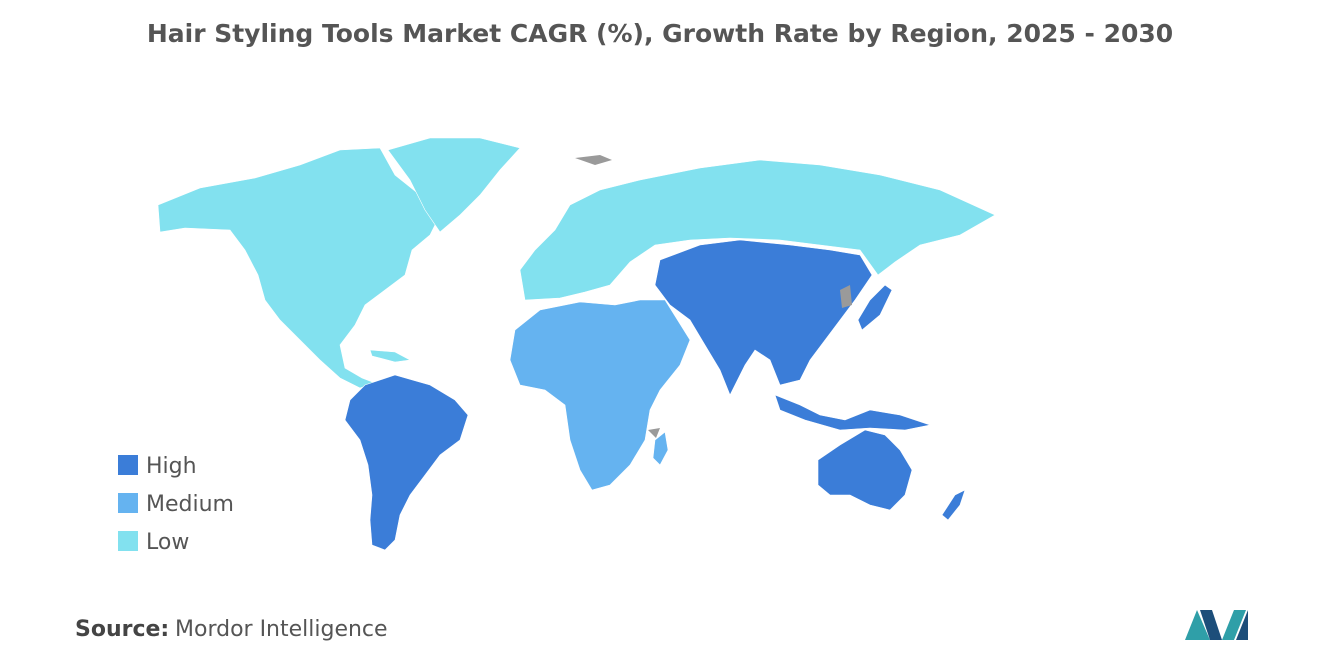  Describe the element at coordinates (757, 230) in the screenshot. I see `region-europe-russia` at that location.